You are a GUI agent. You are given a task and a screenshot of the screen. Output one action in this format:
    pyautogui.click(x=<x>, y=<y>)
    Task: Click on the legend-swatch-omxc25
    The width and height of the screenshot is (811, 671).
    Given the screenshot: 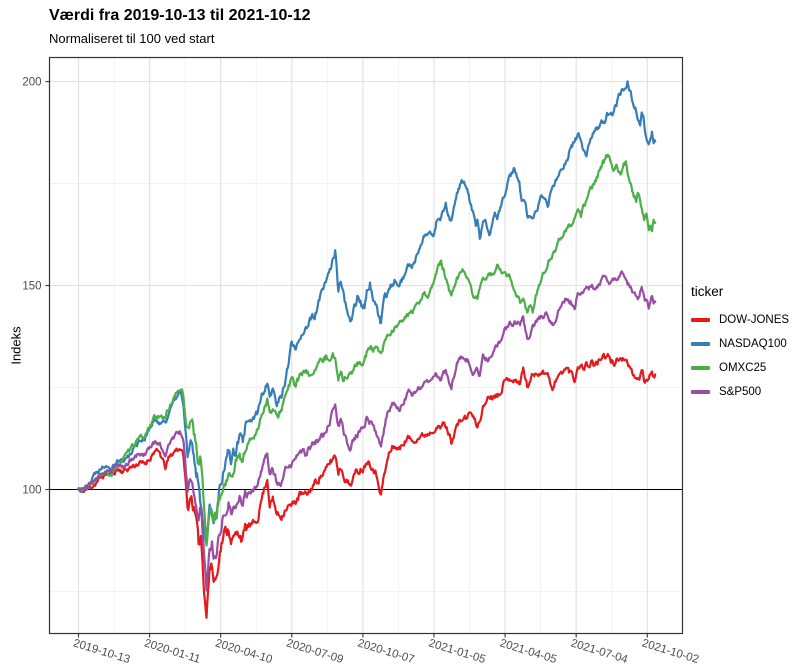 What is the action you would take?
    pyautogui.click(x=700, y=368)
    